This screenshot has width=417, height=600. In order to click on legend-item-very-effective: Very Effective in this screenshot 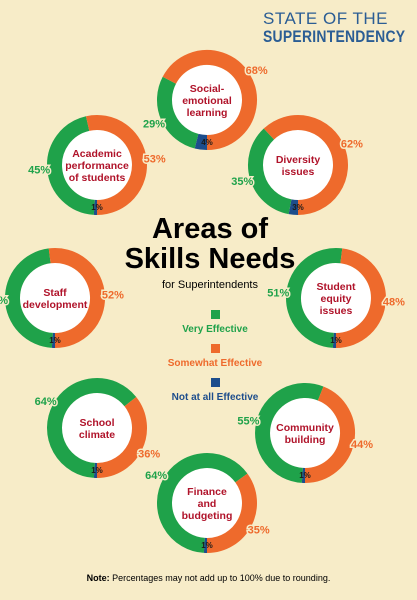, I will do `click(215, 322)`.